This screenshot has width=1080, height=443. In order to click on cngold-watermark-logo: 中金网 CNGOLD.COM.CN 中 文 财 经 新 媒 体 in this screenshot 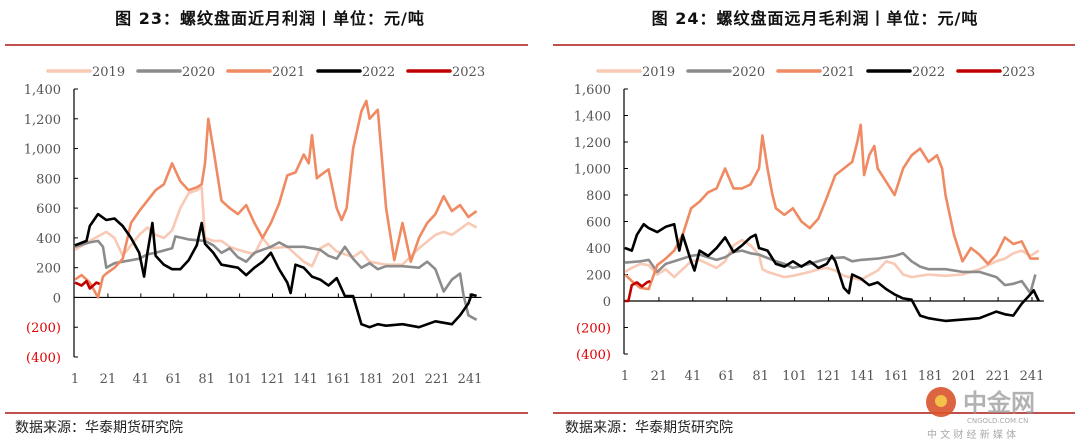, I will do `click(1002, 414)`.